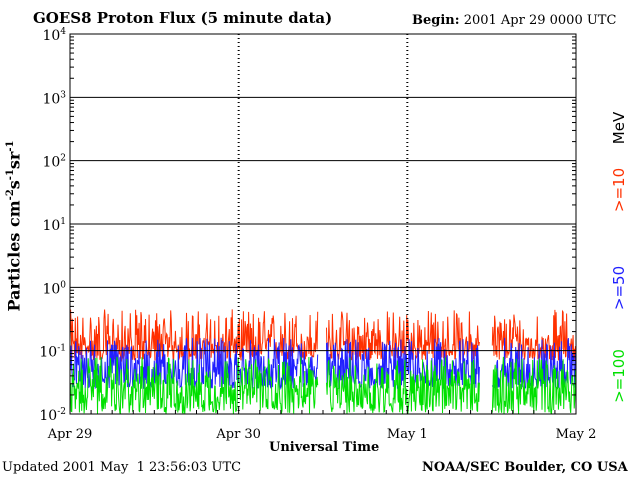  I want to click on x-tick-label: Apr 30, so click(238, 434).